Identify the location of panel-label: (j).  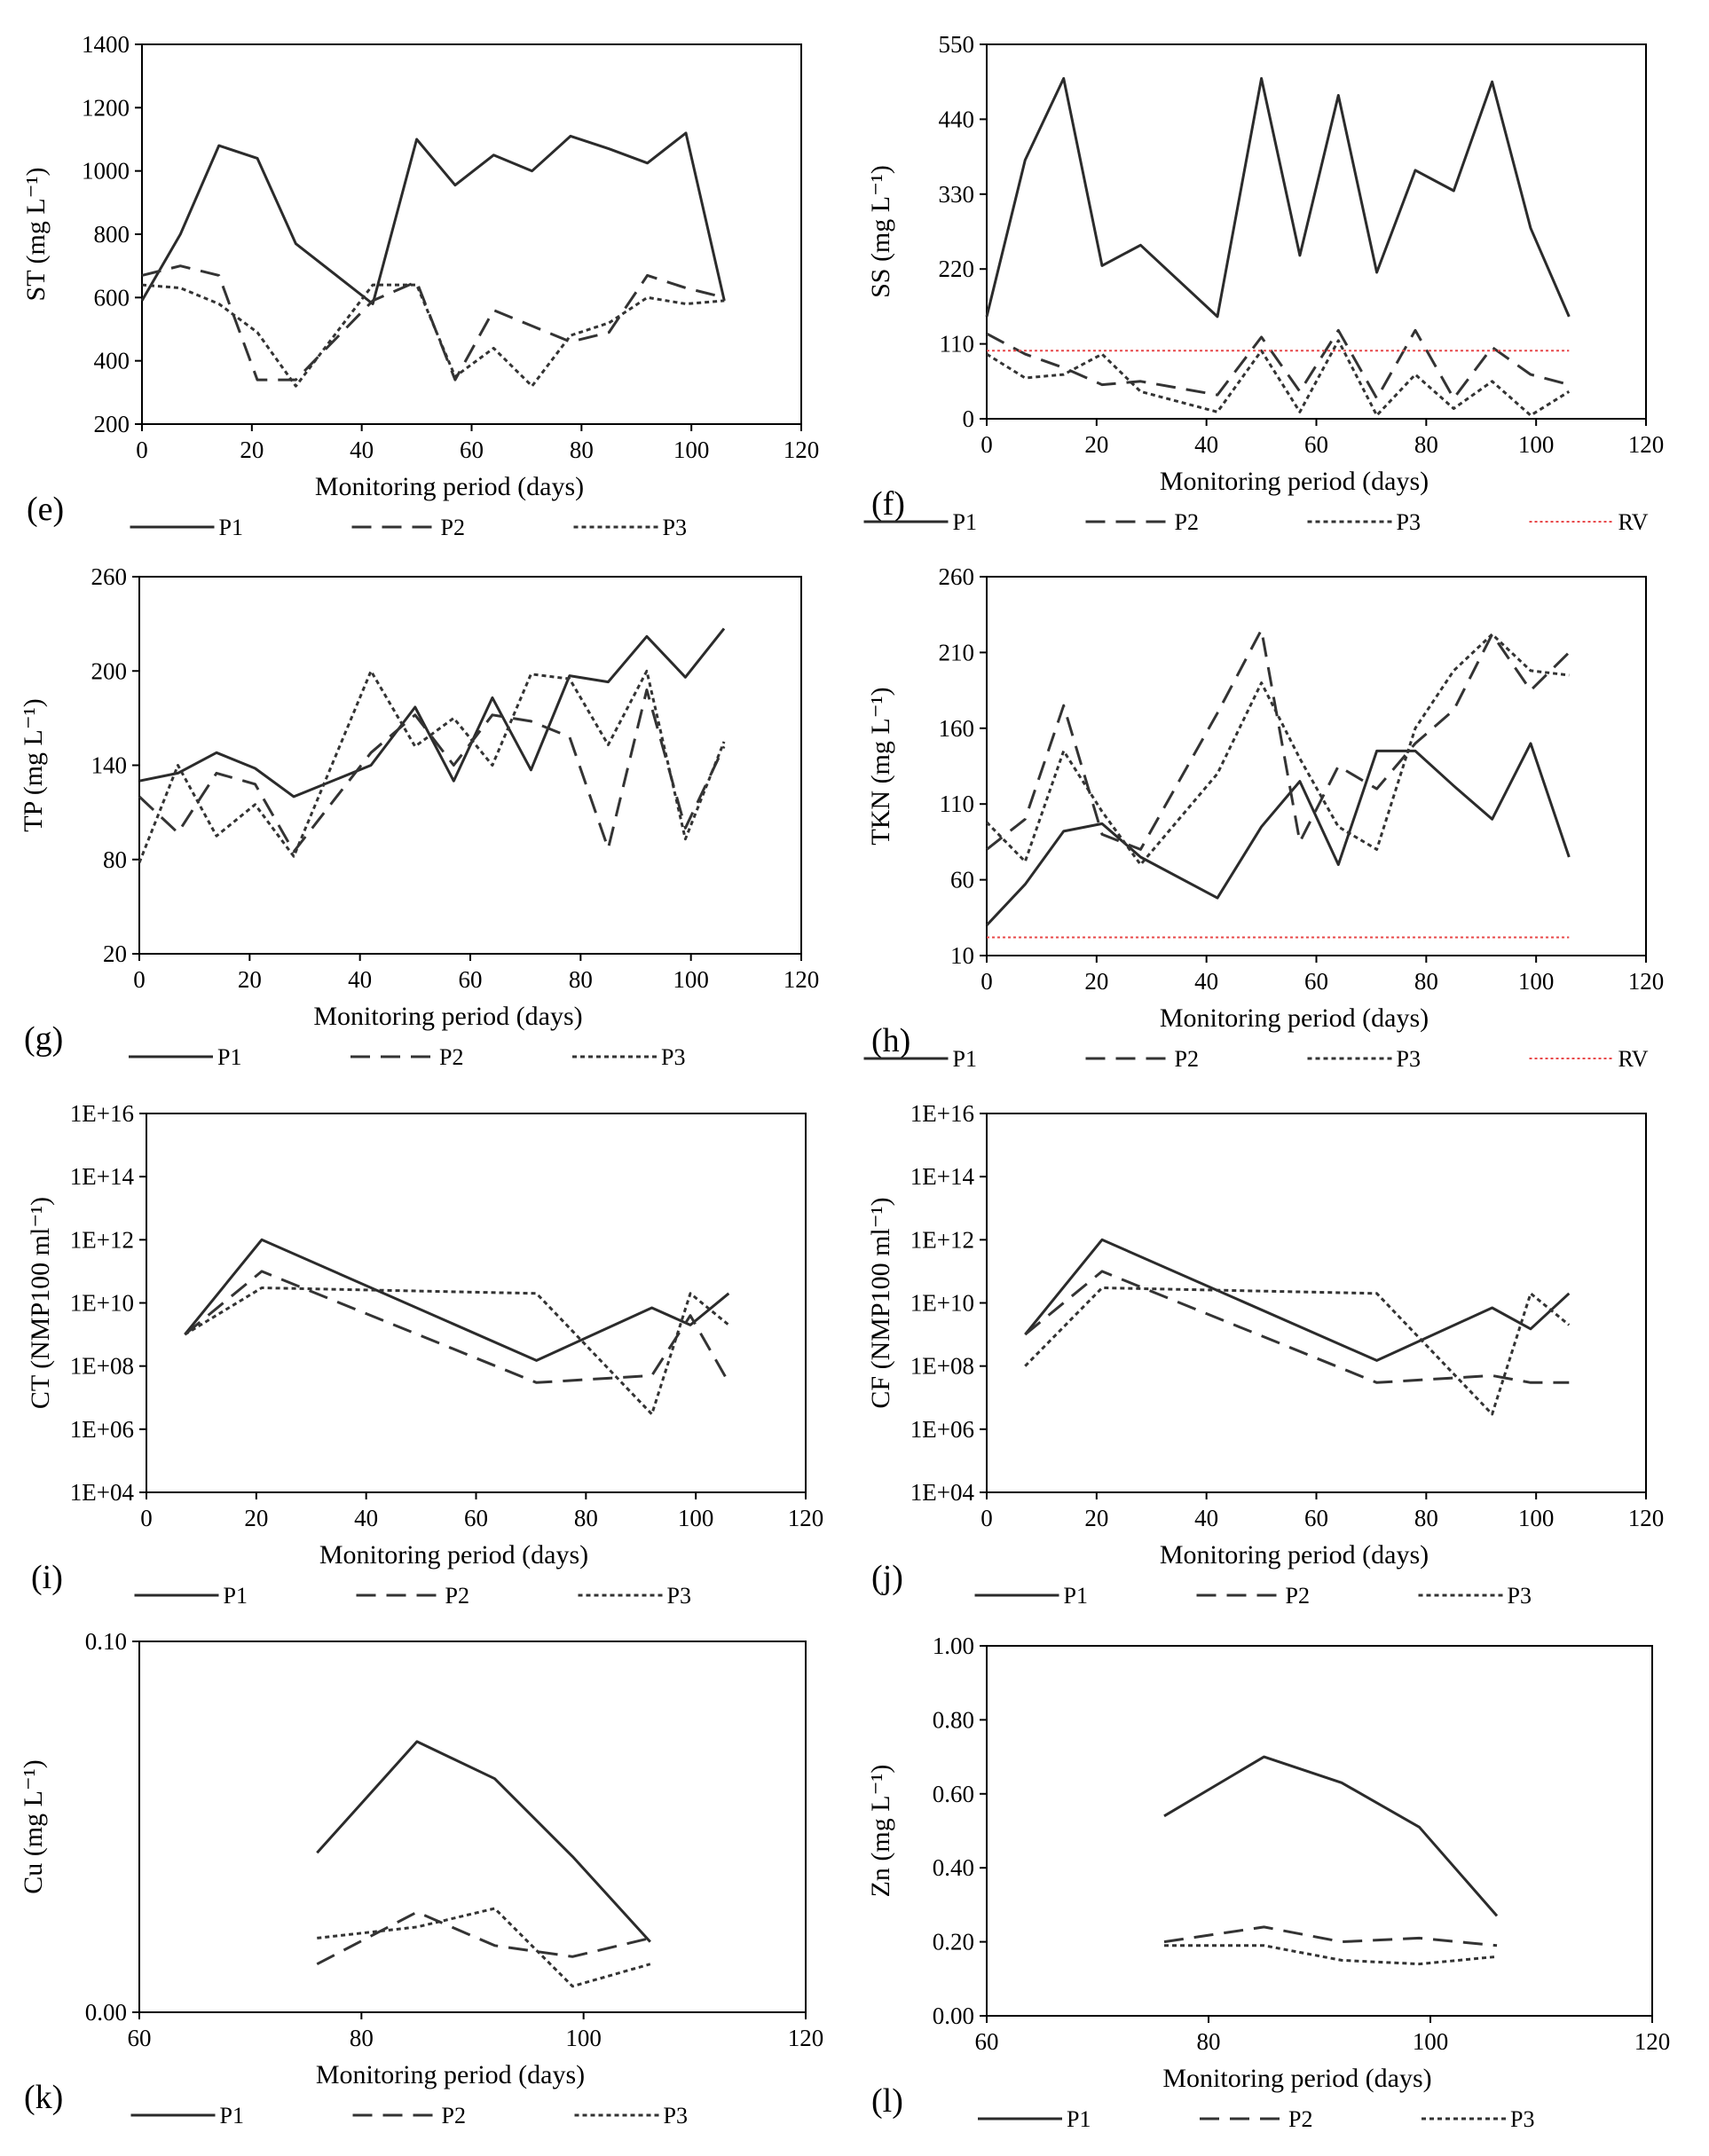
(887, 1578).